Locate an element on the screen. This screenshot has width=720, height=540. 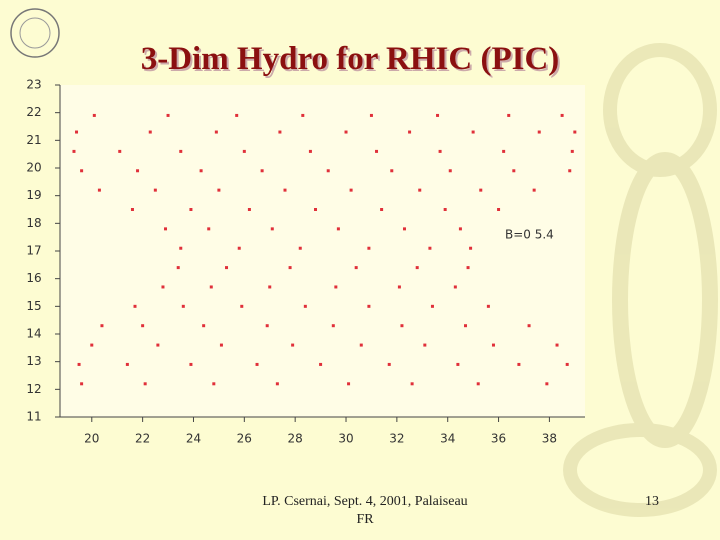
footer: LP. Csernai, Sept. 4, 2001, Palaiseau is located at coordinates (364, 501).